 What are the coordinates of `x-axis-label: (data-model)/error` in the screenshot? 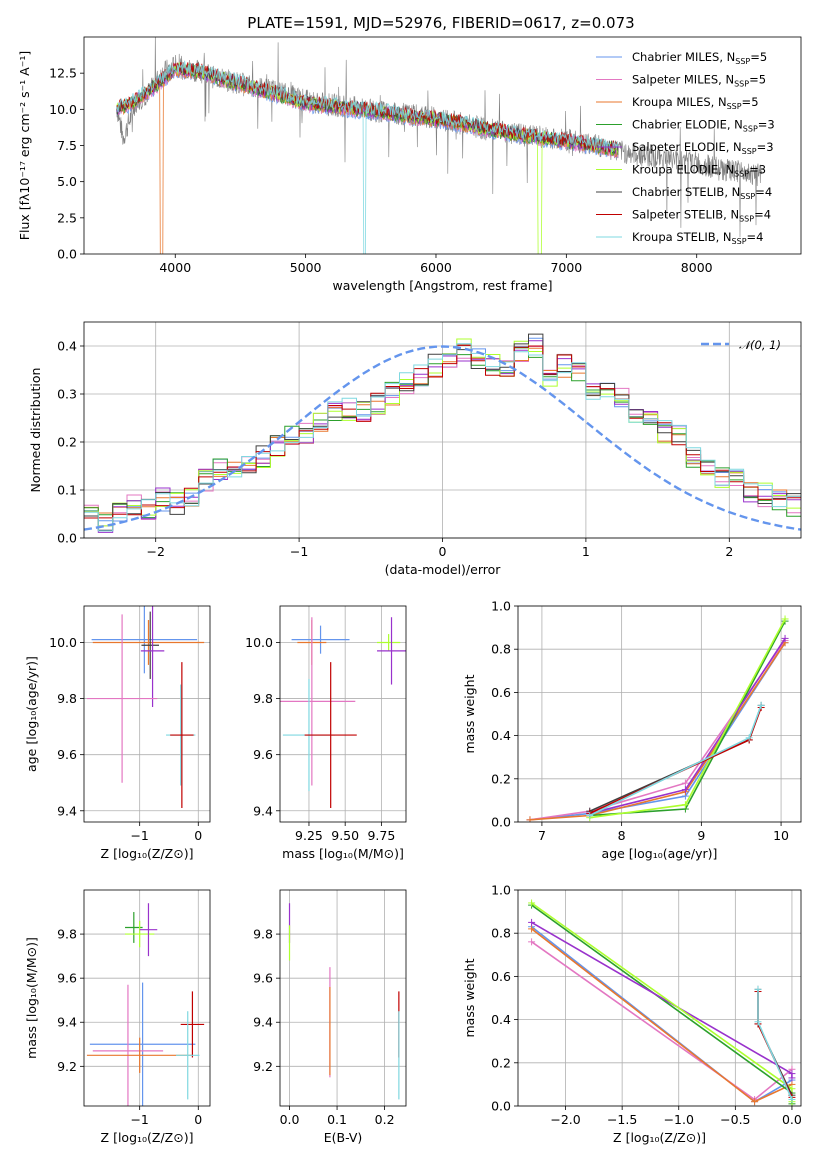 It's located at (443, 569).